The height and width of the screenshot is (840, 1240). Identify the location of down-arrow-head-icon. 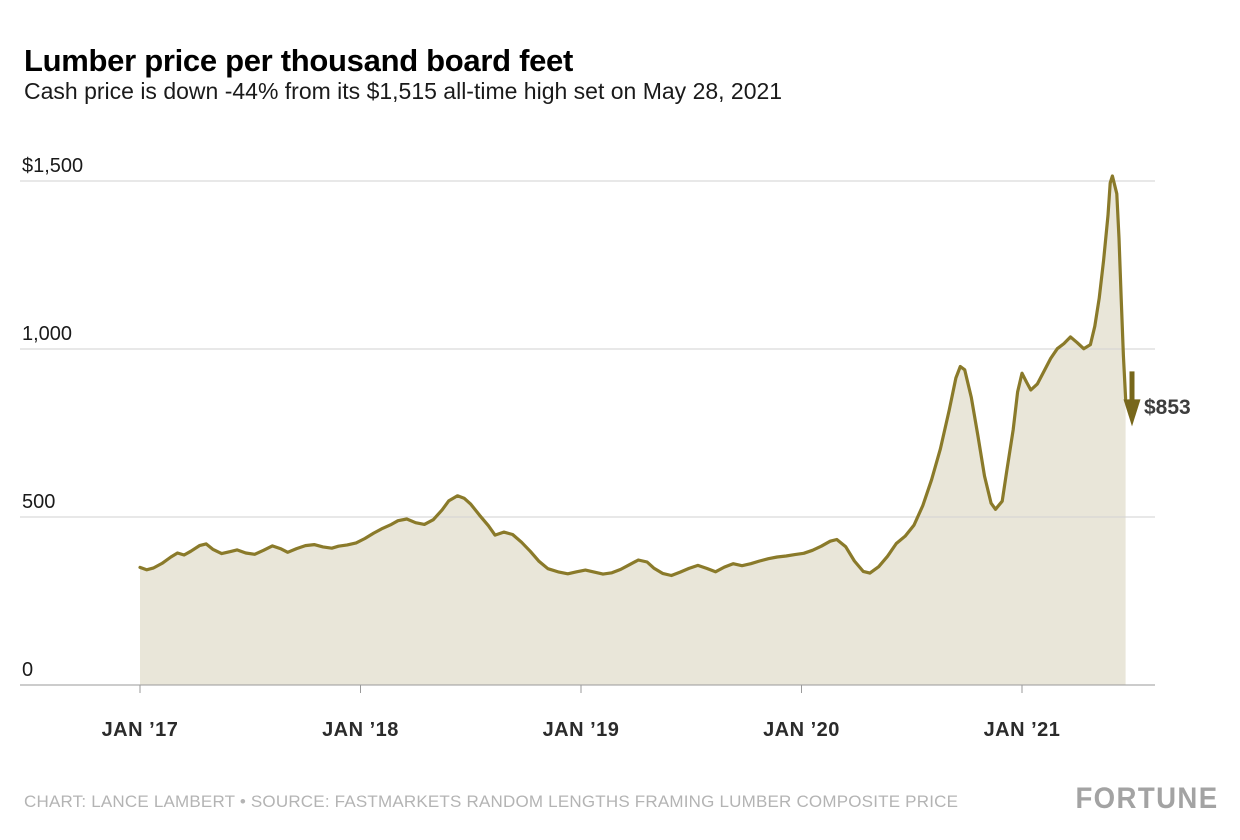
(1132, 413).